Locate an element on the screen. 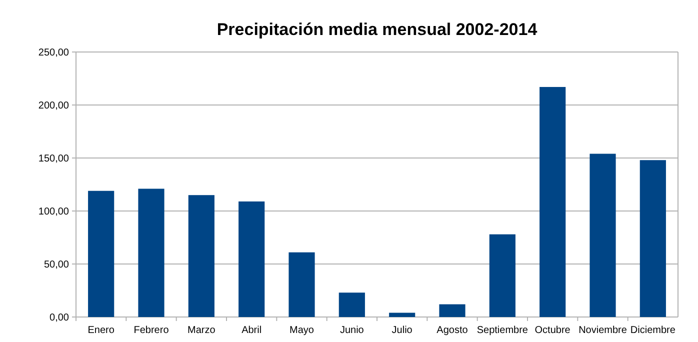 This screenshot has height=342, width=698. y-tick-label: 100,00 is located at coordinates (54, 212).